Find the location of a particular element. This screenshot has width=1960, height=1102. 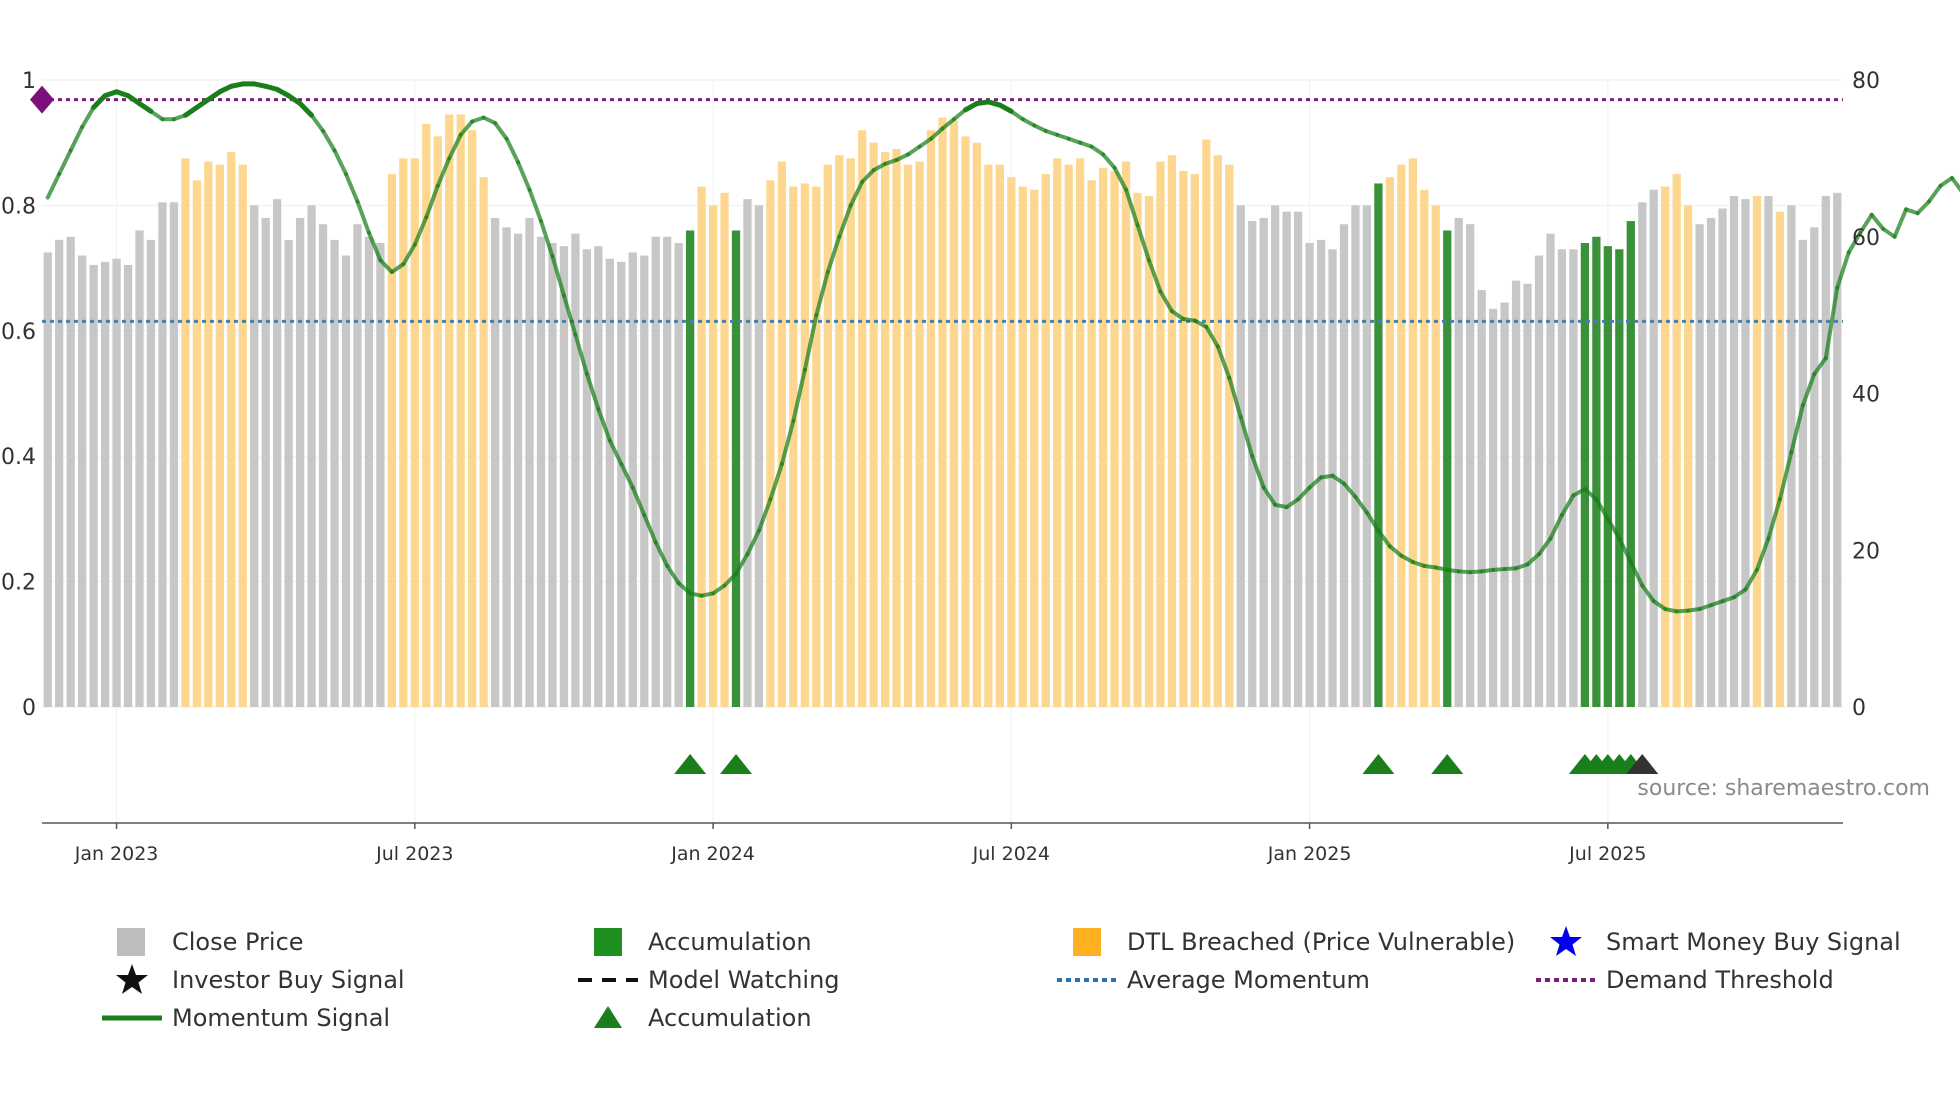

right-tick-label: 0 is located at coordinates (1859, 708).